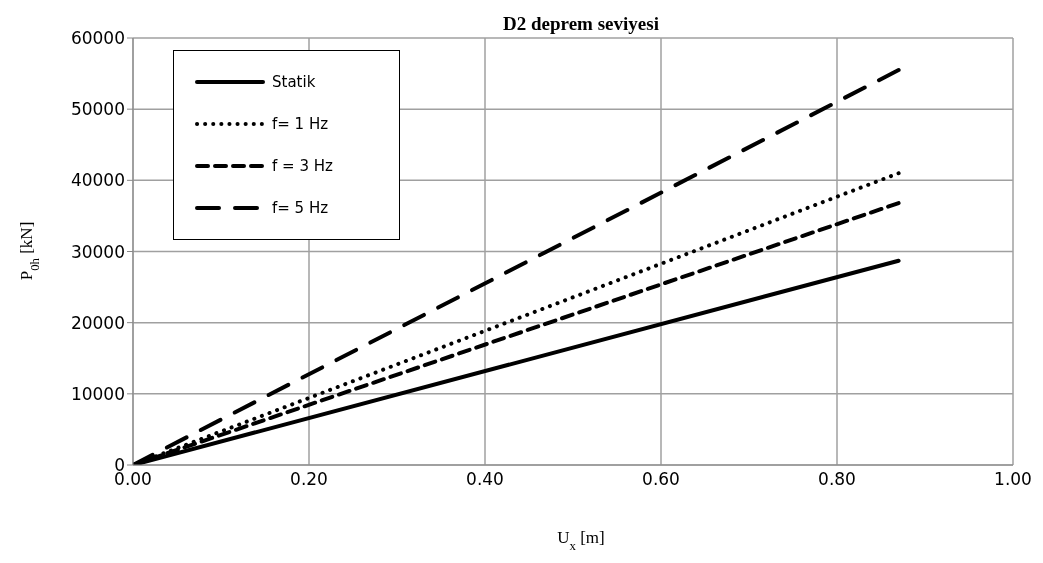 This screenshot has width=1043, height=563. I want to click on x-tick-label: 0.80, so click(837, 479).